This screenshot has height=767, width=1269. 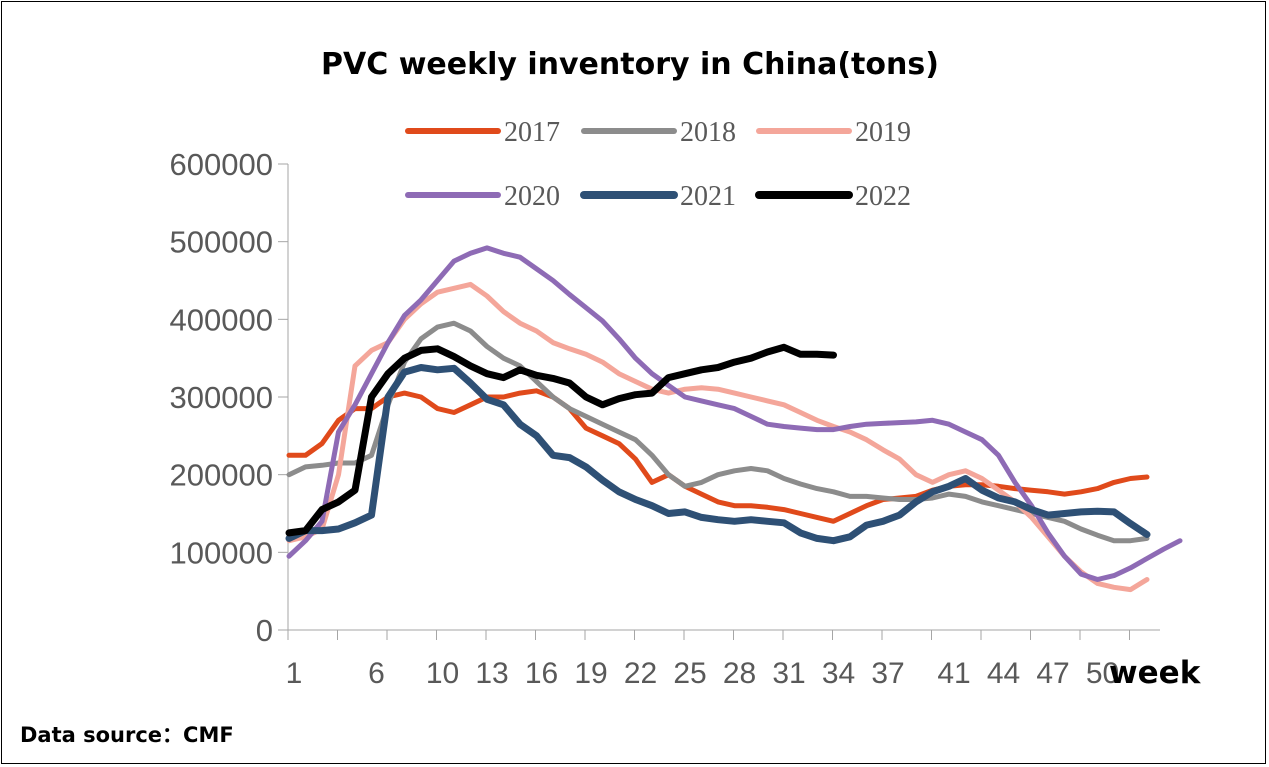 I want to click on legend-item-2022: 2022, so click(x=833, y=196).